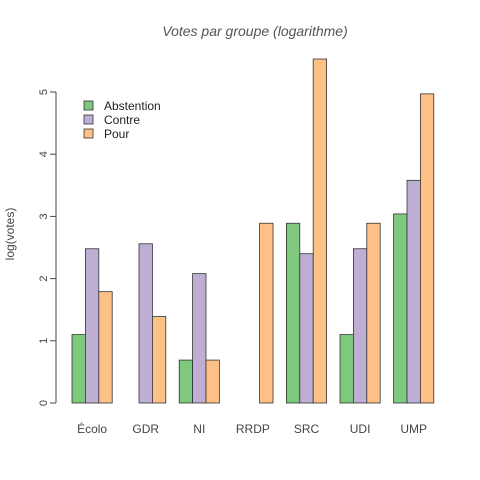 Image resolution: width=480 pixels, height=480 pixels. What do you see at coordinates (44, 216) in the screenshot?
I see `y-tick-label: 3` at bounding box center [44, 216].